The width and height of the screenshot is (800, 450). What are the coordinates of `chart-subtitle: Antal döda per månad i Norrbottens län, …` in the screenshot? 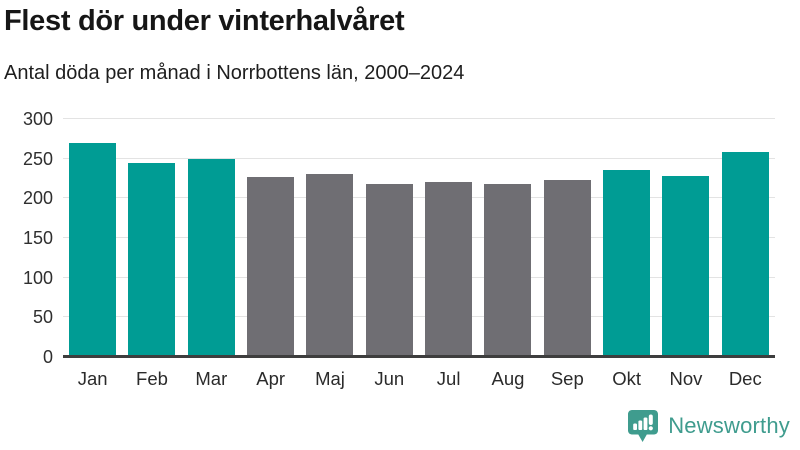 It's located at (234, 73).